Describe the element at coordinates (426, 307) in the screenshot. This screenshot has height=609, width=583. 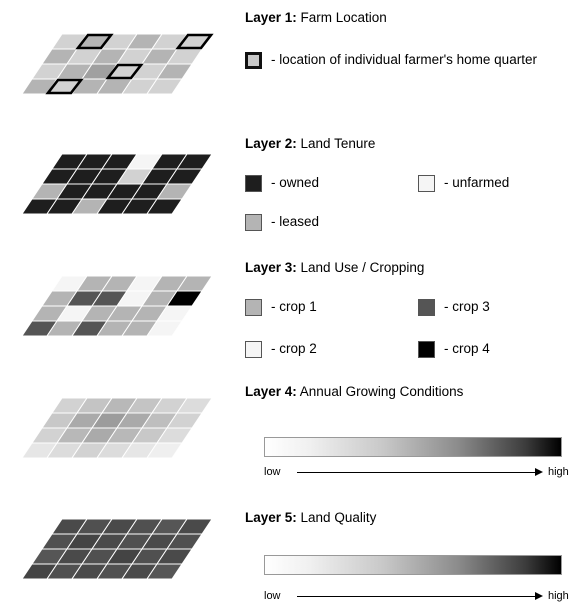
I see `crop3-swatch` at that location.